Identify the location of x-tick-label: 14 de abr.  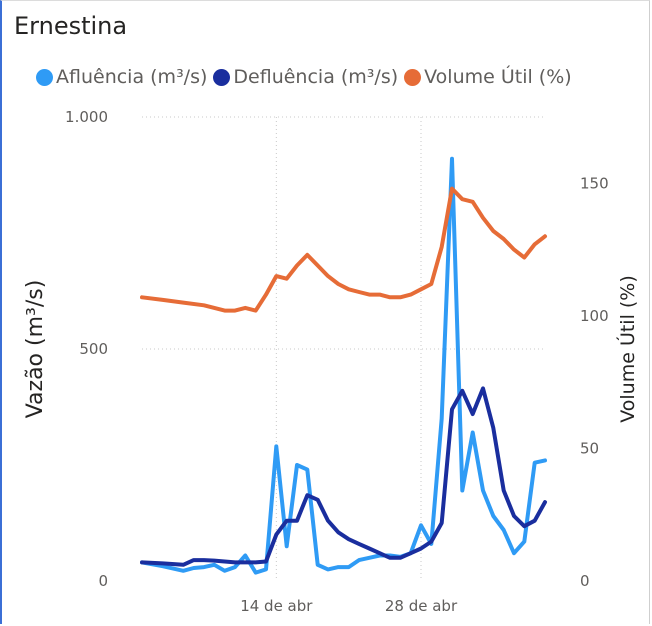
(276, 606).